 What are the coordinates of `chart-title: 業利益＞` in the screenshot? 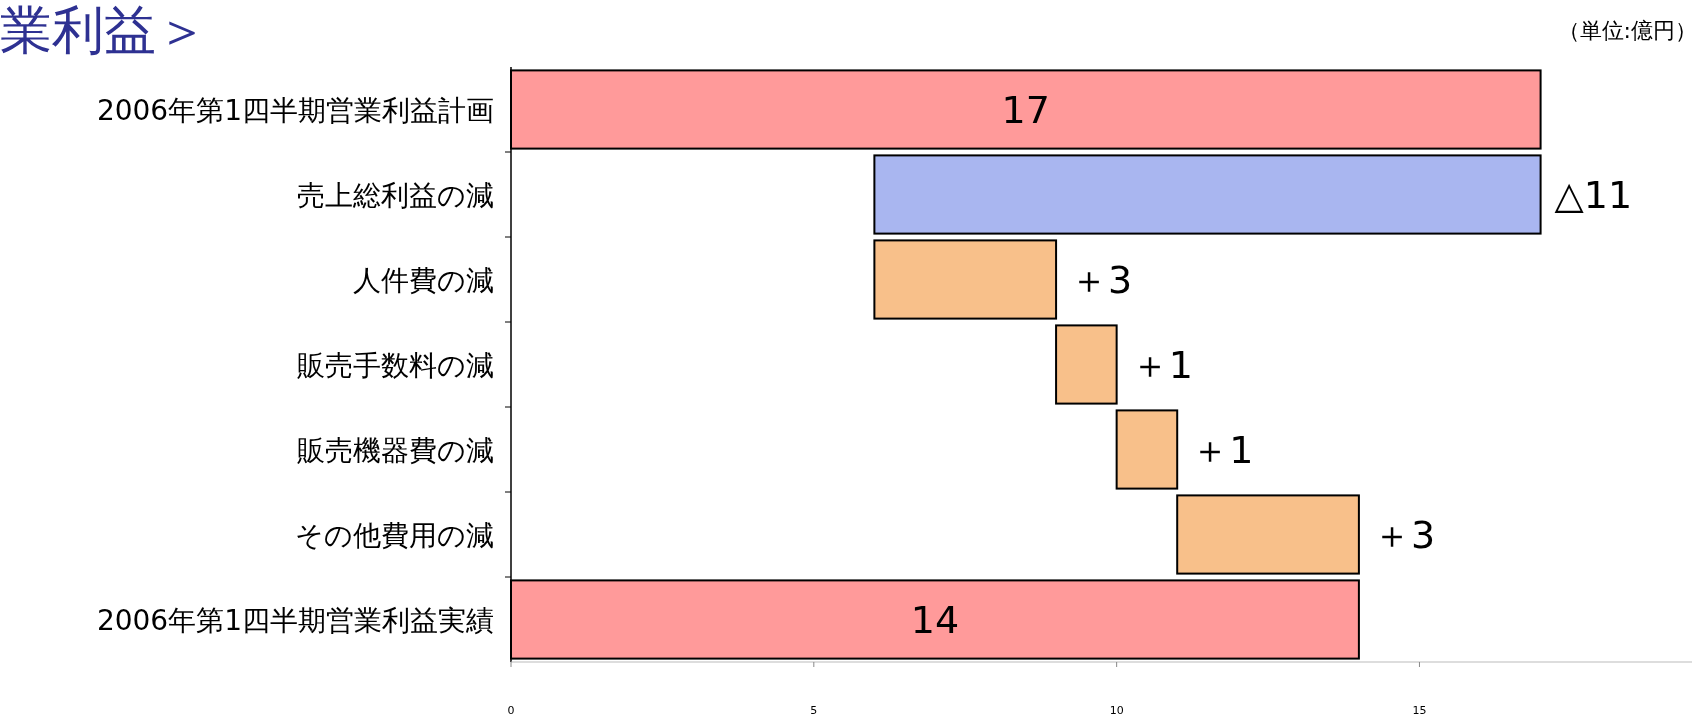 It's located at (104, 30).